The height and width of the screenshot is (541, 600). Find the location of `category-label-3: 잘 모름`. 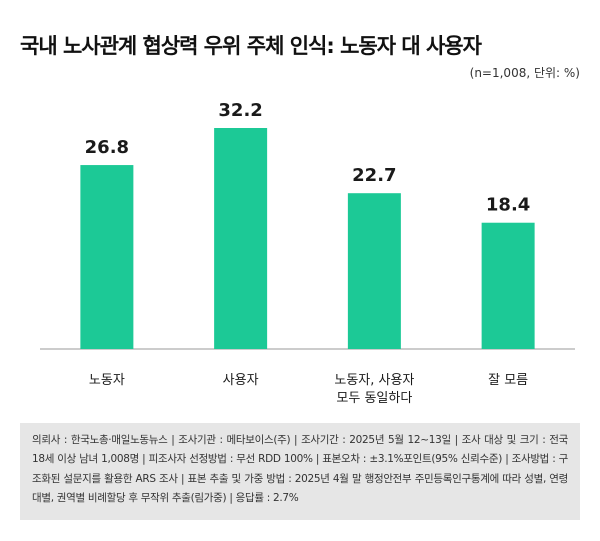

category-label-3: 잘 모름 is located at coordinates (508, 380).